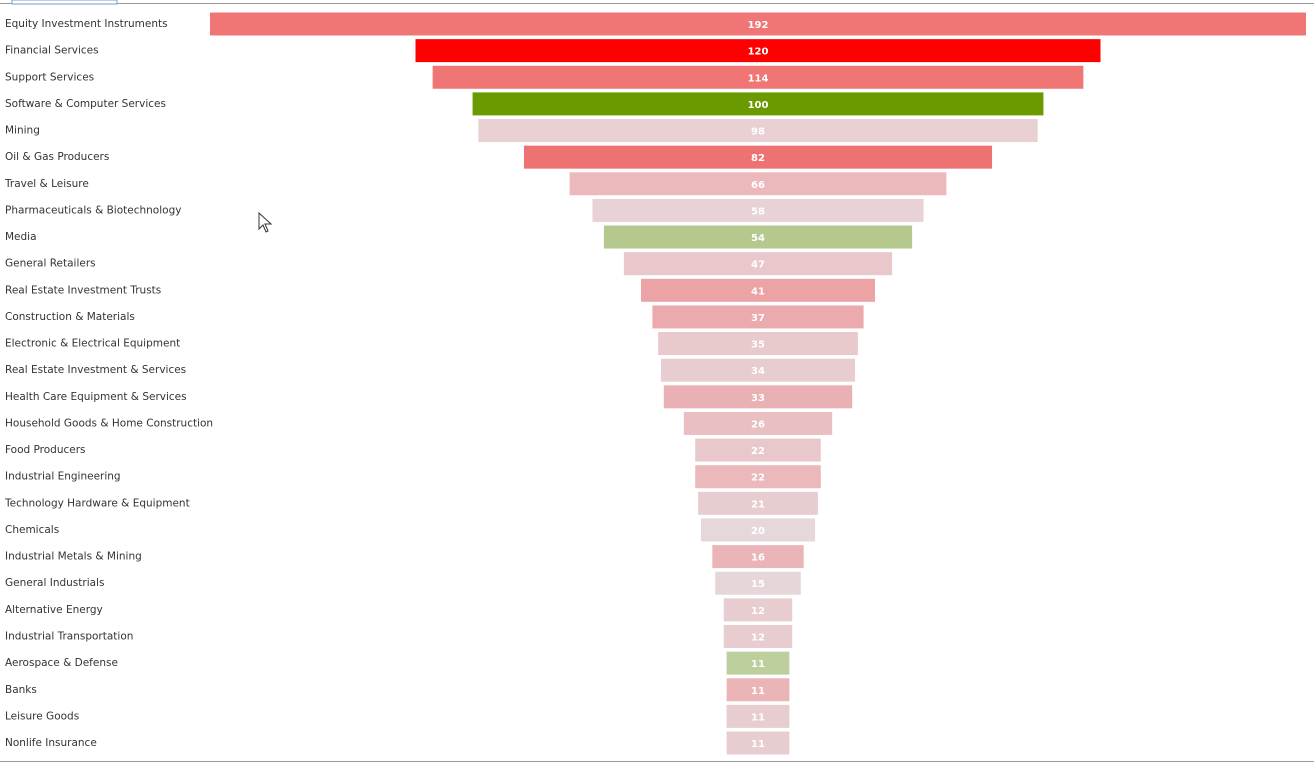 The width and height of the screenshot is (1314, 765). I want to click on value-label: 100, so click(758, 105).